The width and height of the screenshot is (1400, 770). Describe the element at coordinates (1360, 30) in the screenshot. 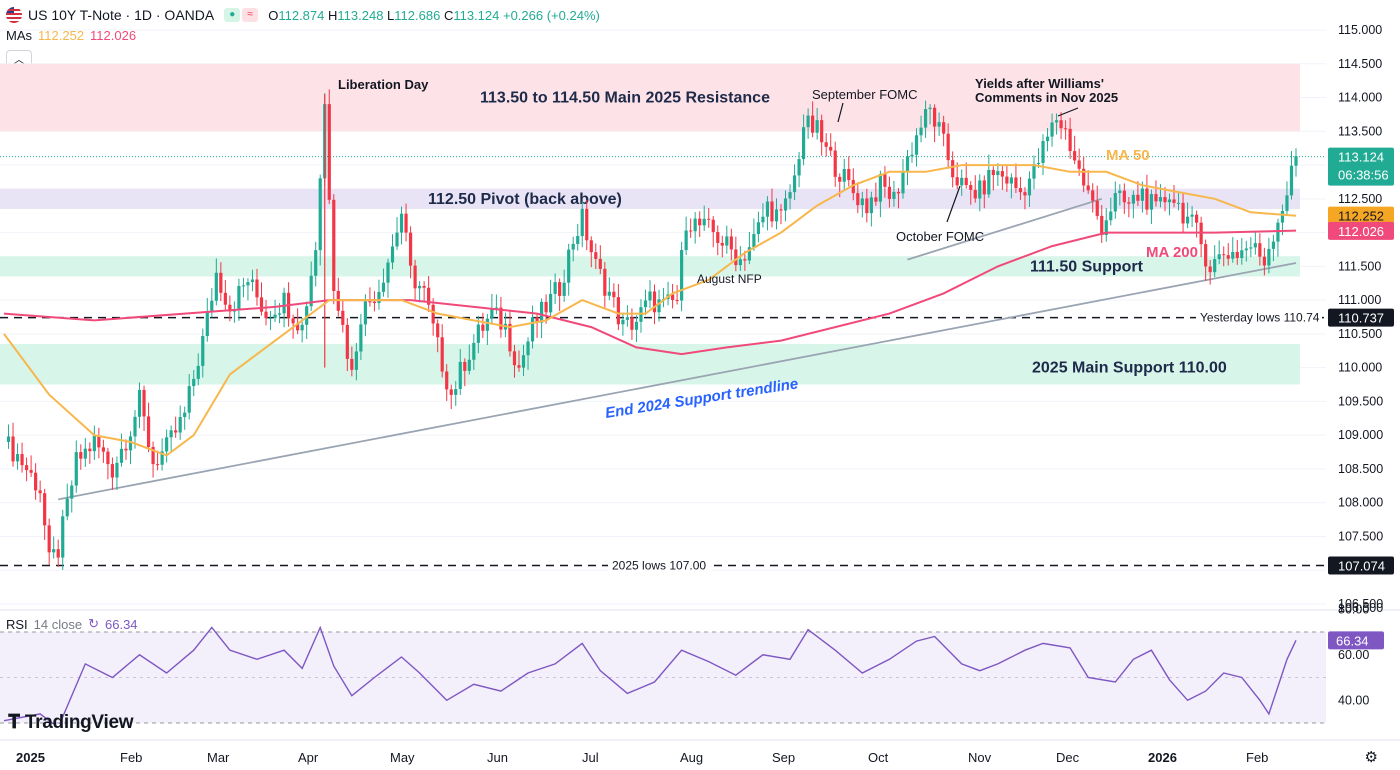

I see `price-axis-label: 115.000` at that location.